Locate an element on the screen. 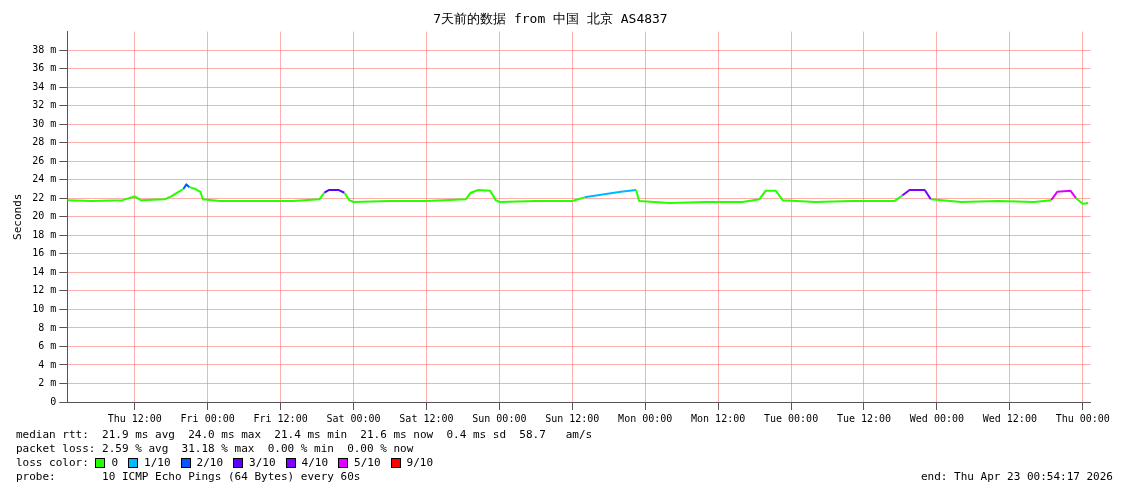  y-tick-label: 6 m is located at coordinates (47, 346).